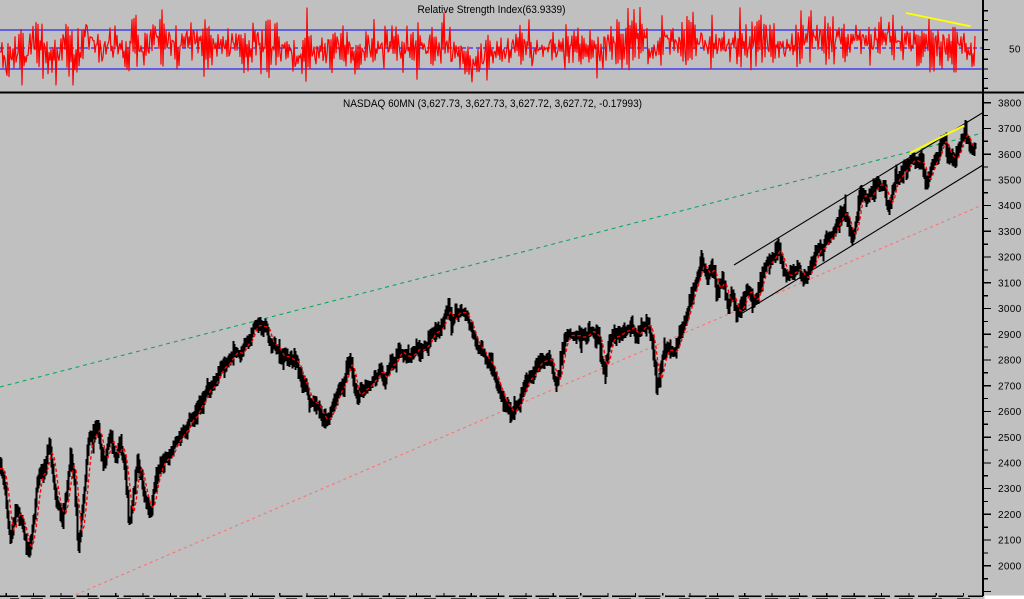  I want to click on svg-text: 3600, so click(1010, 155).